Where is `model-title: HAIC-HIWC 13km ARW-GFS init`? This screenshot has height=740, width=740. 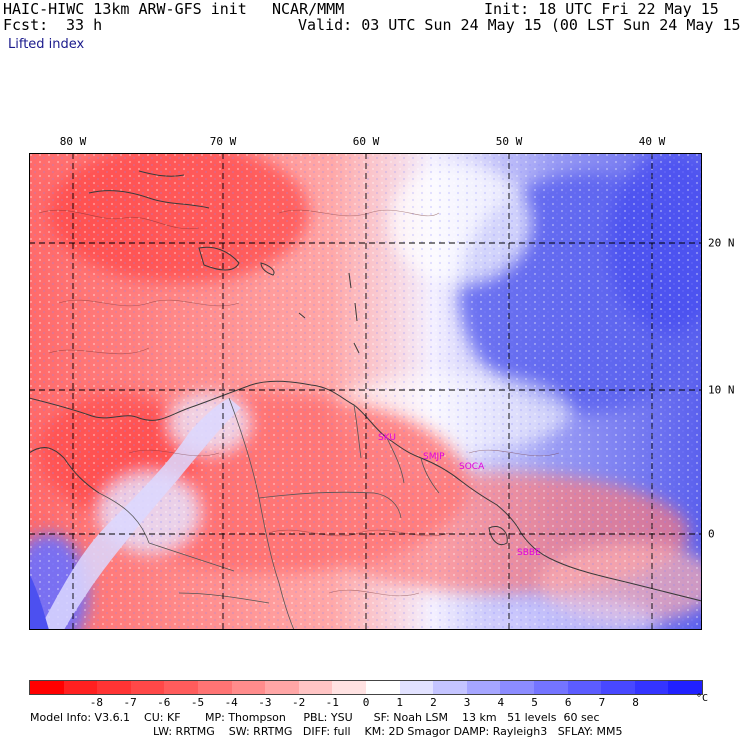 model-title: HAIC-HIWC 13km ARW-GFS init is located at coordinates (125, 9).